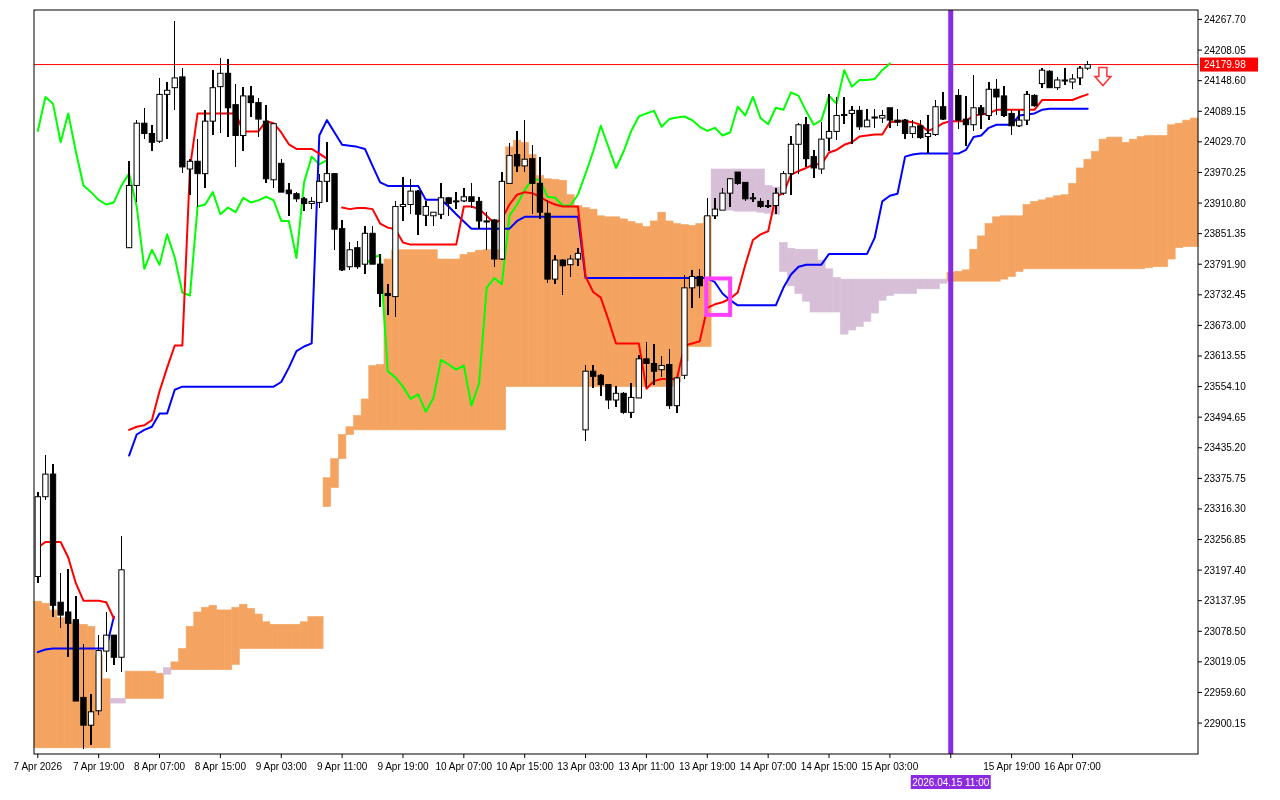  What do you see at coordinates (220, 766) in the screenshot?
I see `x-tick-label: 8 Apr 15:00` at bounding box center [220, 766].